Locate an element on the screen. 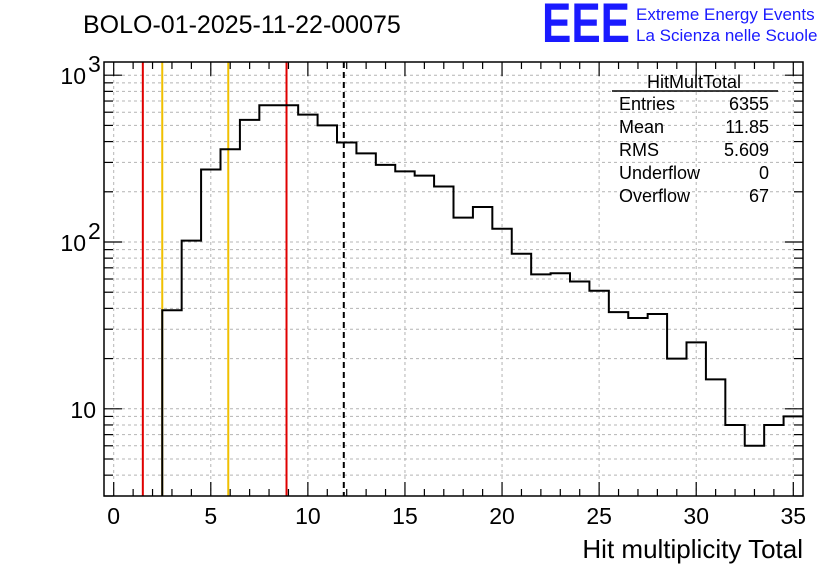 Image resolution: width=836 pixels, height=572 pixels. x-tick-label: 5 is located at coordinates (210, 516).